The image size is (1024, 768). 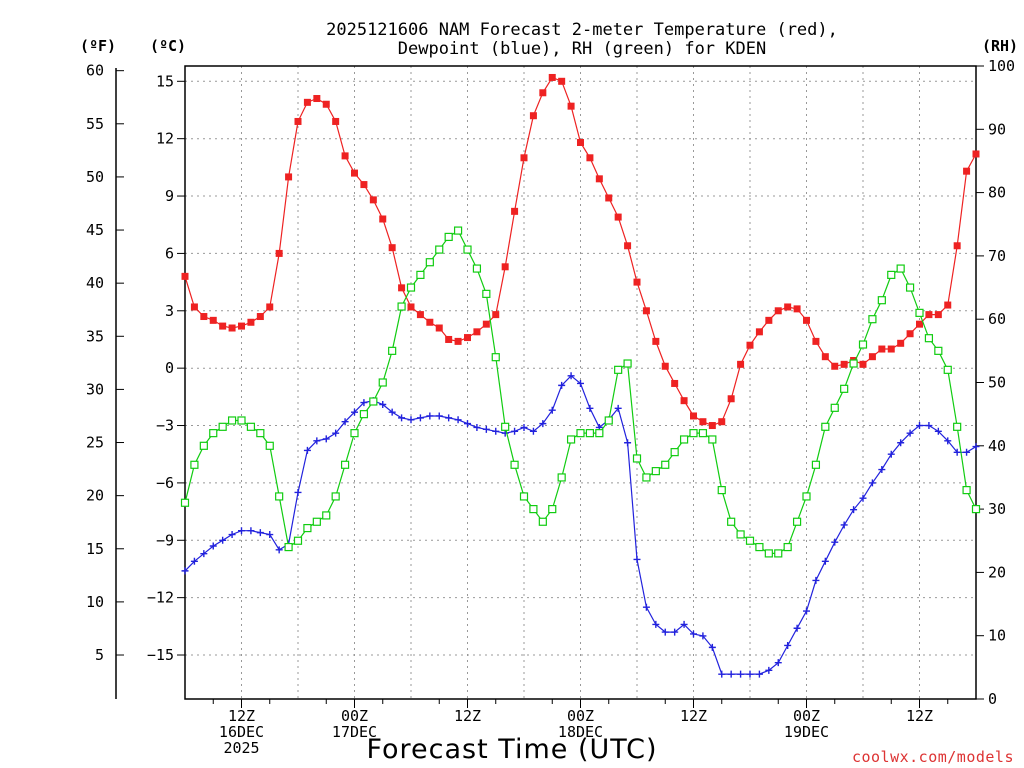 I want to click on rh-tick-label: 40, so click(x=997, y=446).